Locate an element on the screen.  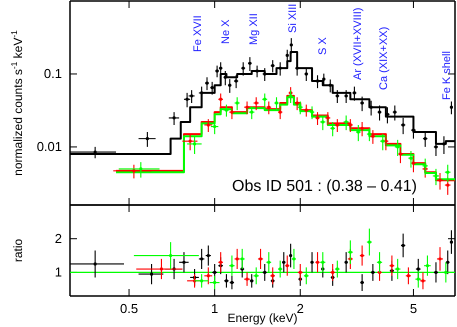
annotation: Ca (XIX+XX) is located at coordinates (384, 58).